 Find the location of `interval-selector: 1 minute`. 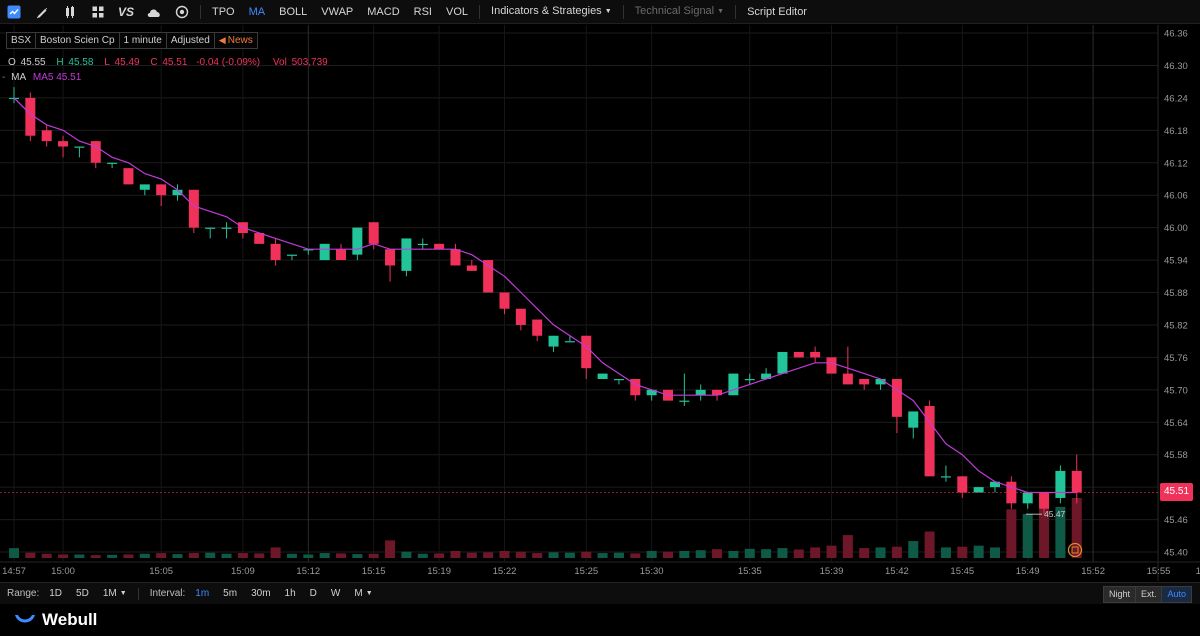

interval-selector: 1 minute is located at coordinates (143, 40).